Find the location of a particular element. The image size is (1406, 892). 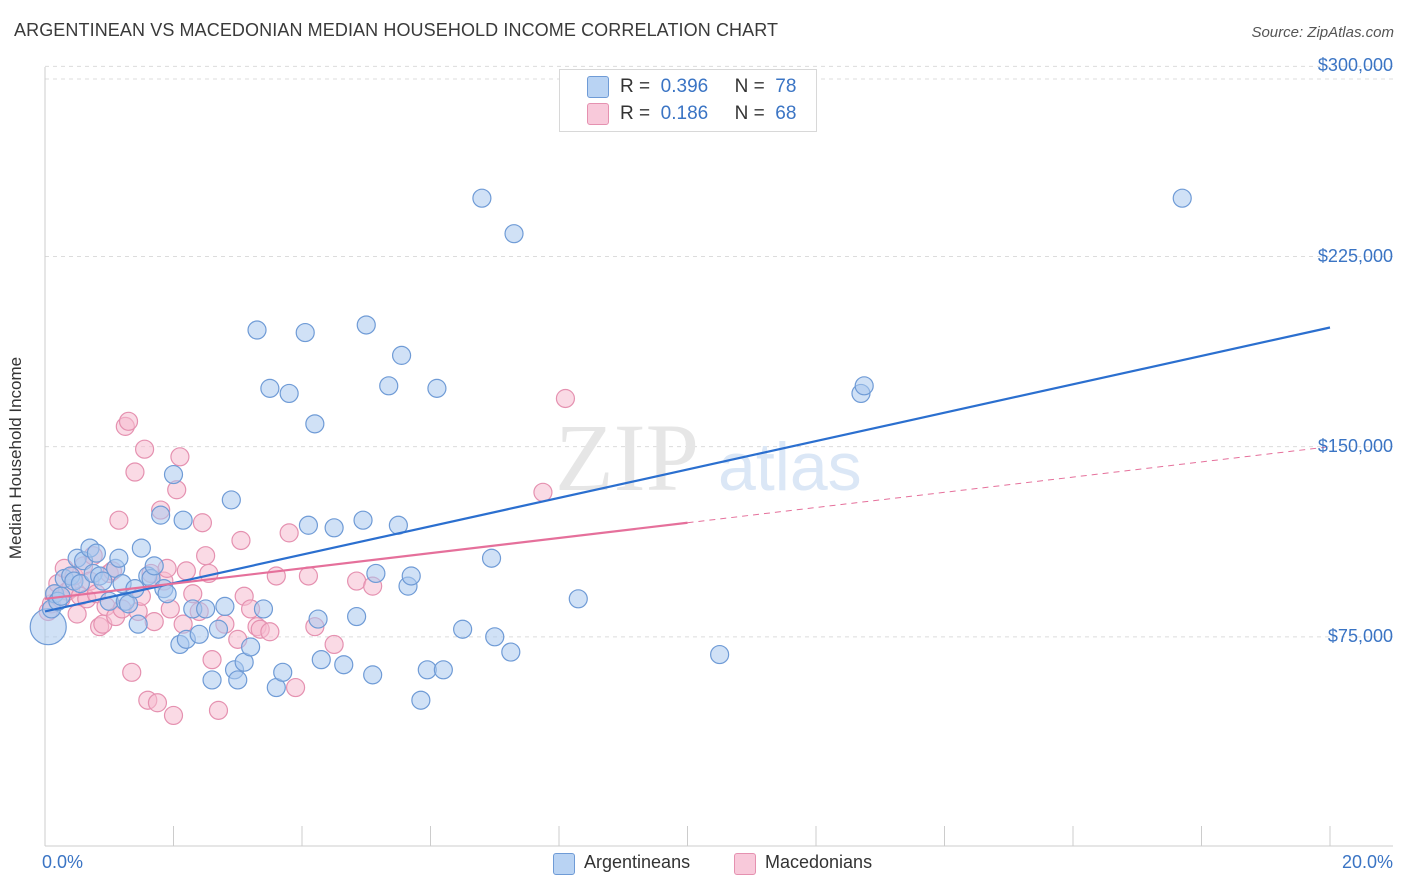

legend-r-value: 0.396 is located at coordinates (684, 86).